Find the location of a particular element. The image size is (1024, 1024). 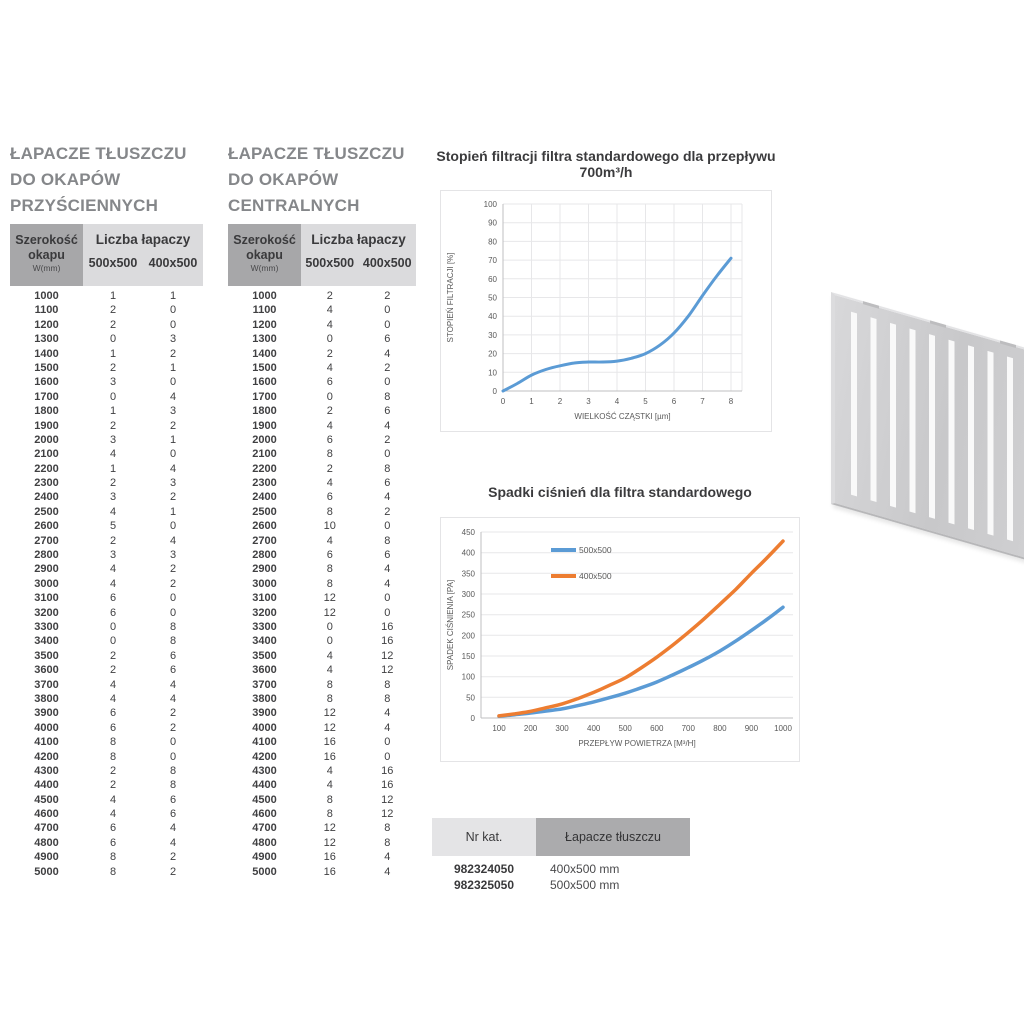

table-row: 2800 3 3 is located at coordinates (106, 555).